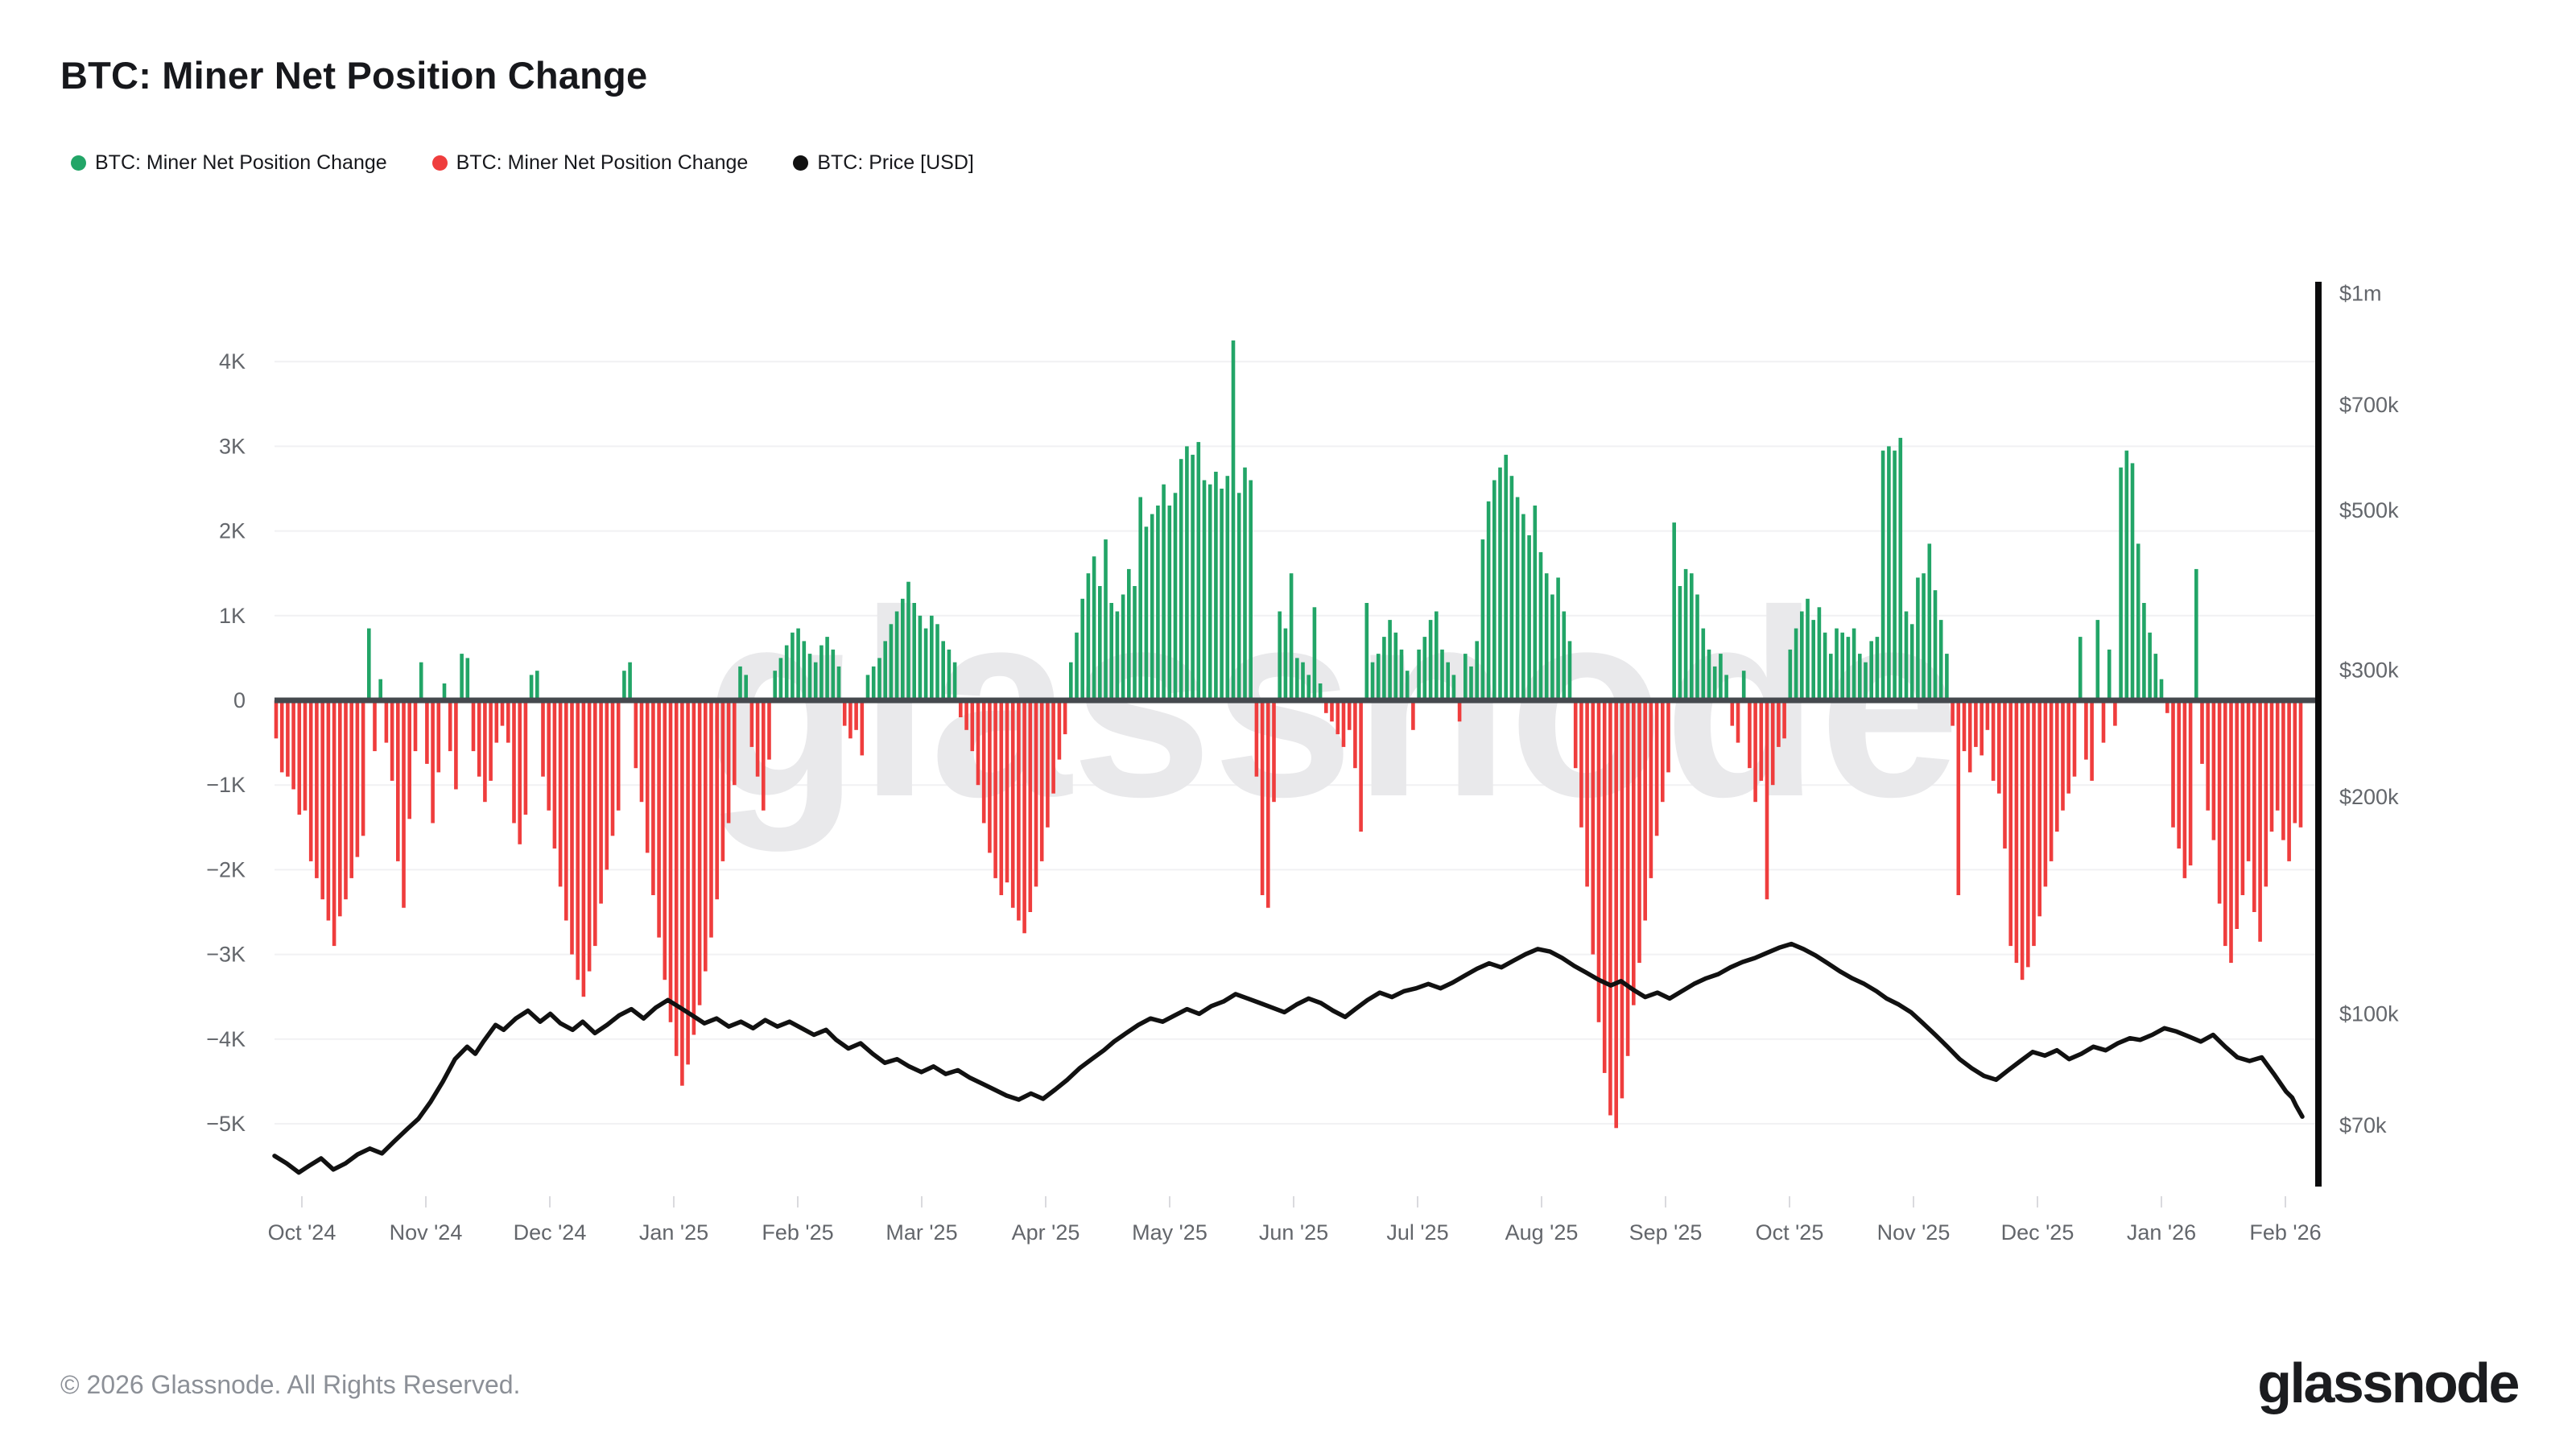 The image size is (2576, 1449). What do you see at coordinates (801, 163) in the screenshot?
I see `black-dot-icon` at bounding box center [801, 163].